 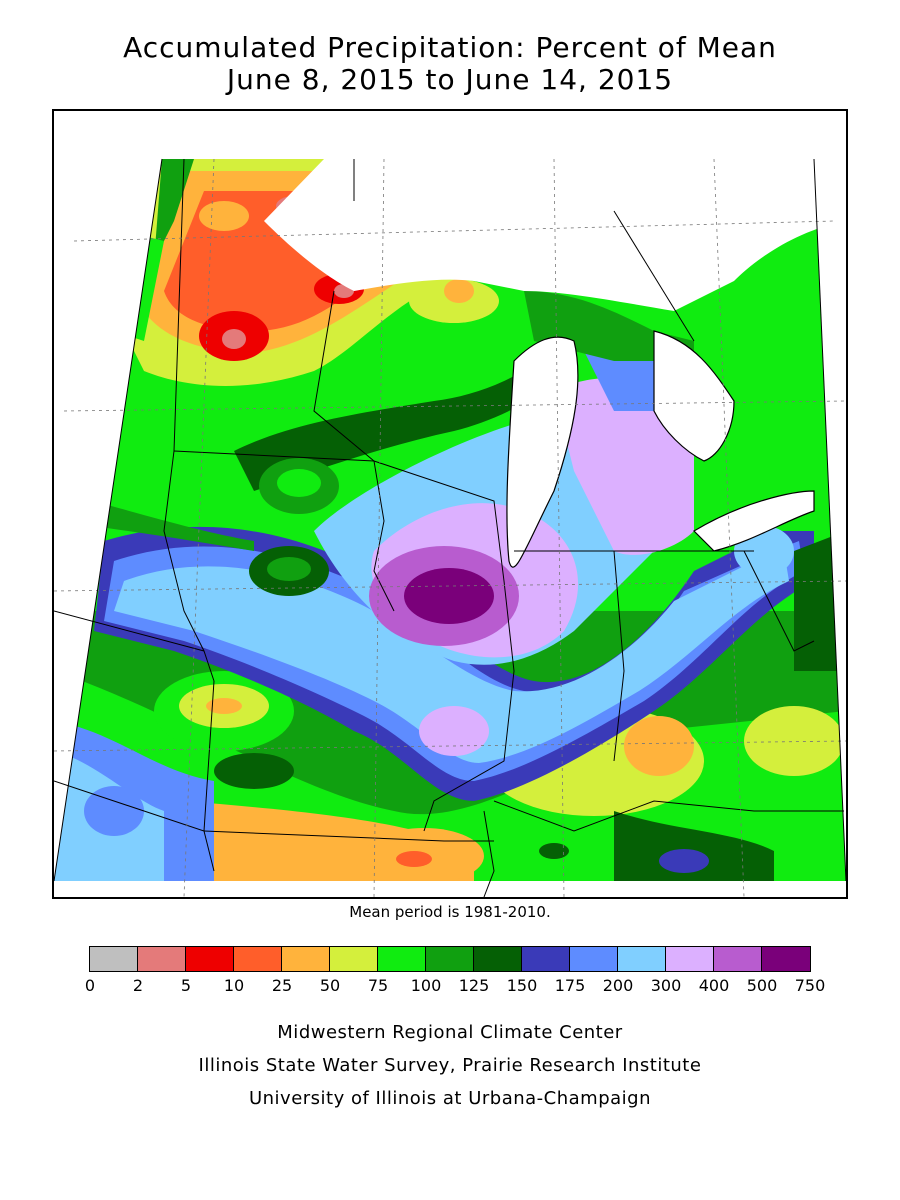 What do you see at coordinates (330, 985) in the screenshot?
I see `legend-tick: 50` at bounding box center [330, 985].